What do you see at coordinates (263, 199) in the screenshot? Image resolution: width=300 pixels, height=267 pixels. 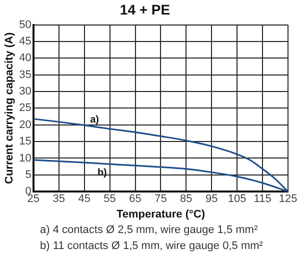 I see `x-tick-label: 115` at bounding box center [263, 199].